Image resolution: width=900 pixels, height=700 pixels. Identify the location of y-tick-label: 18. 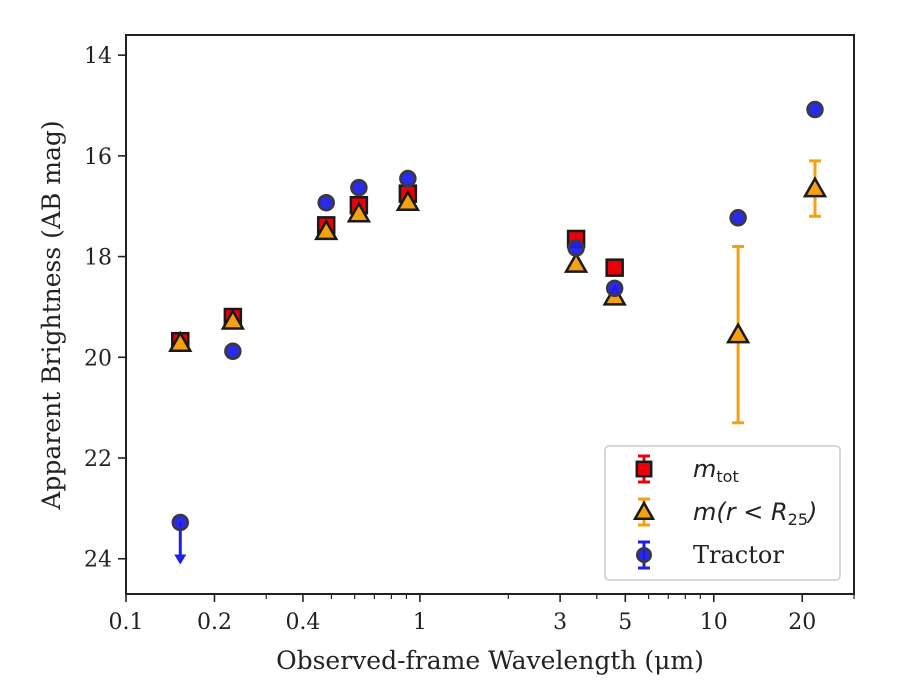
(98, 258).